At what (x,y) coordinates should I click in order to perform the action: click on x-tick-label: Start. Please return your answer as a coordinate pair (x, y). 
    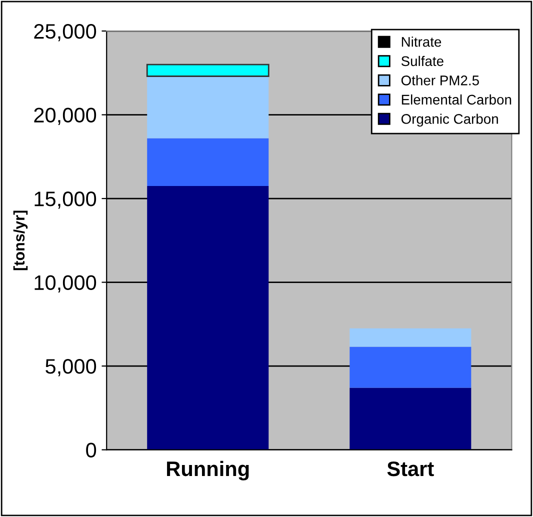
    Looking at the image, I should click on (410, 468).